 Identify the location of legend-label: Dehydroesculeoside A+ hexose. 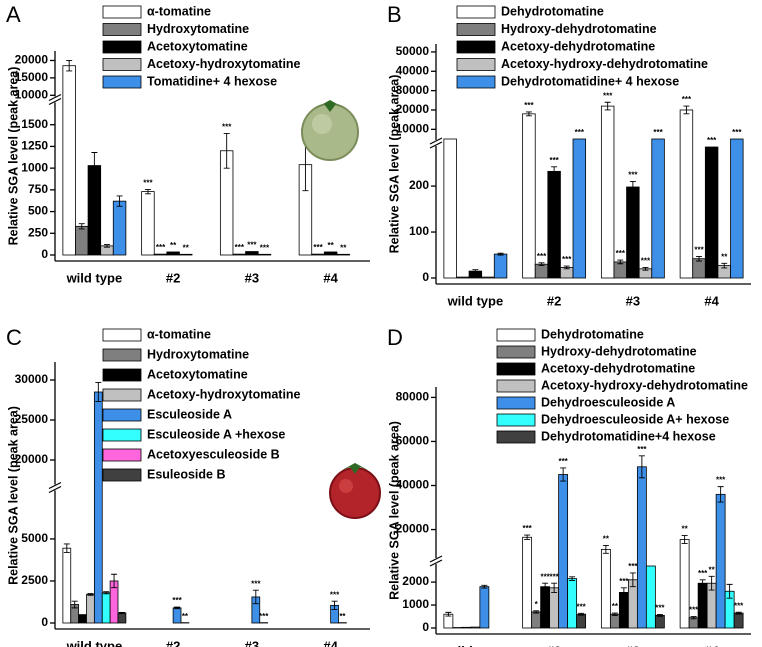
(635, 419).